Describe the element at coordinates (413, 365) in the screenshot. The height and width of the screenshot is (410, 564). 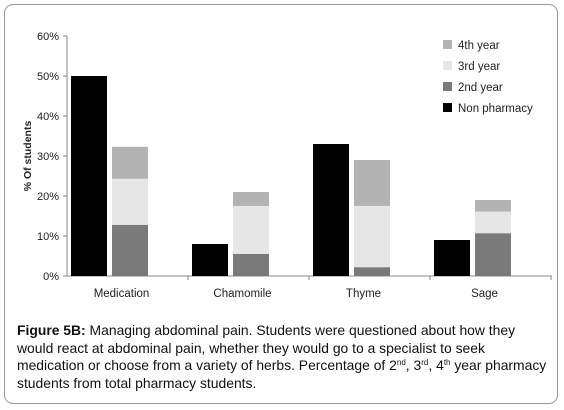
I see `caption-sep-1: , 3` at that location.